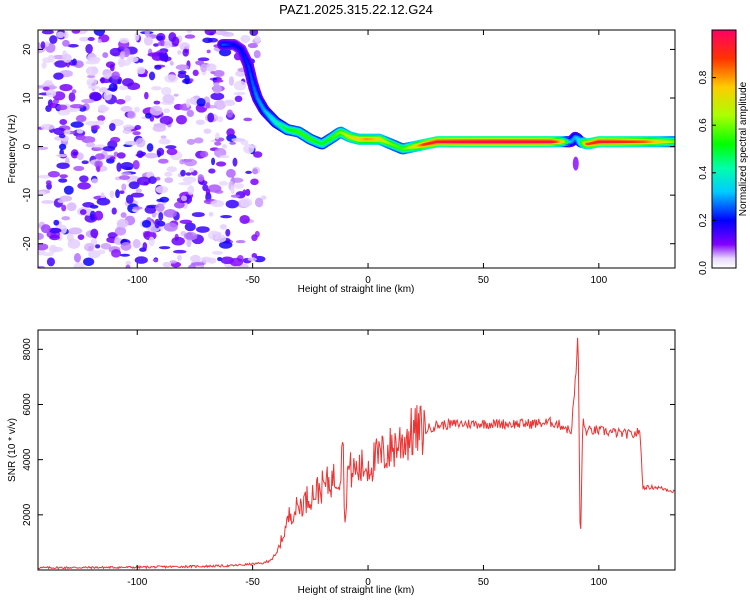  I want to click on y-tick-label: -20, so click(27, 243).